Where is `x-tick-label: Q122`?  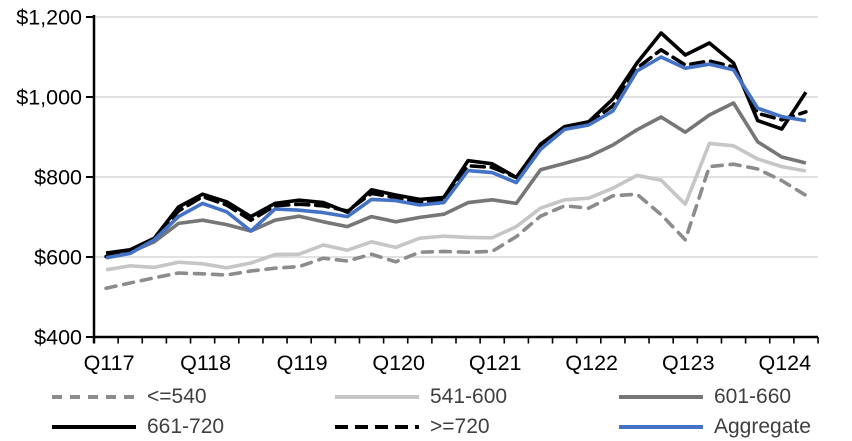 x-tick-label: Q122 is located at coordinates (591, 363).